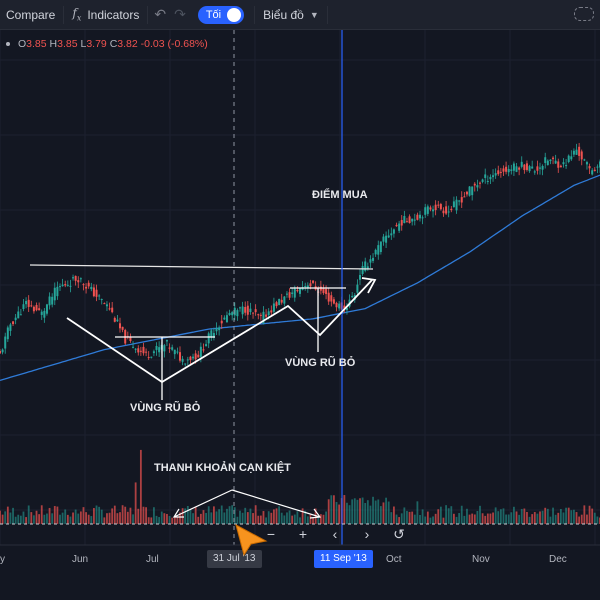 The height and width of the screenshot is (600, 600). I want to click on chevron-left-icon: ‹, so click(335, 534).